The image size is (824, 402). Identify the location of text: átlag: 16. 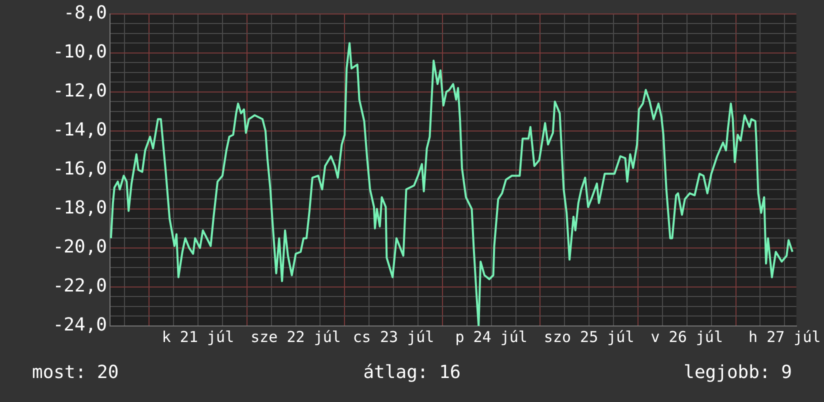
(412, 372).